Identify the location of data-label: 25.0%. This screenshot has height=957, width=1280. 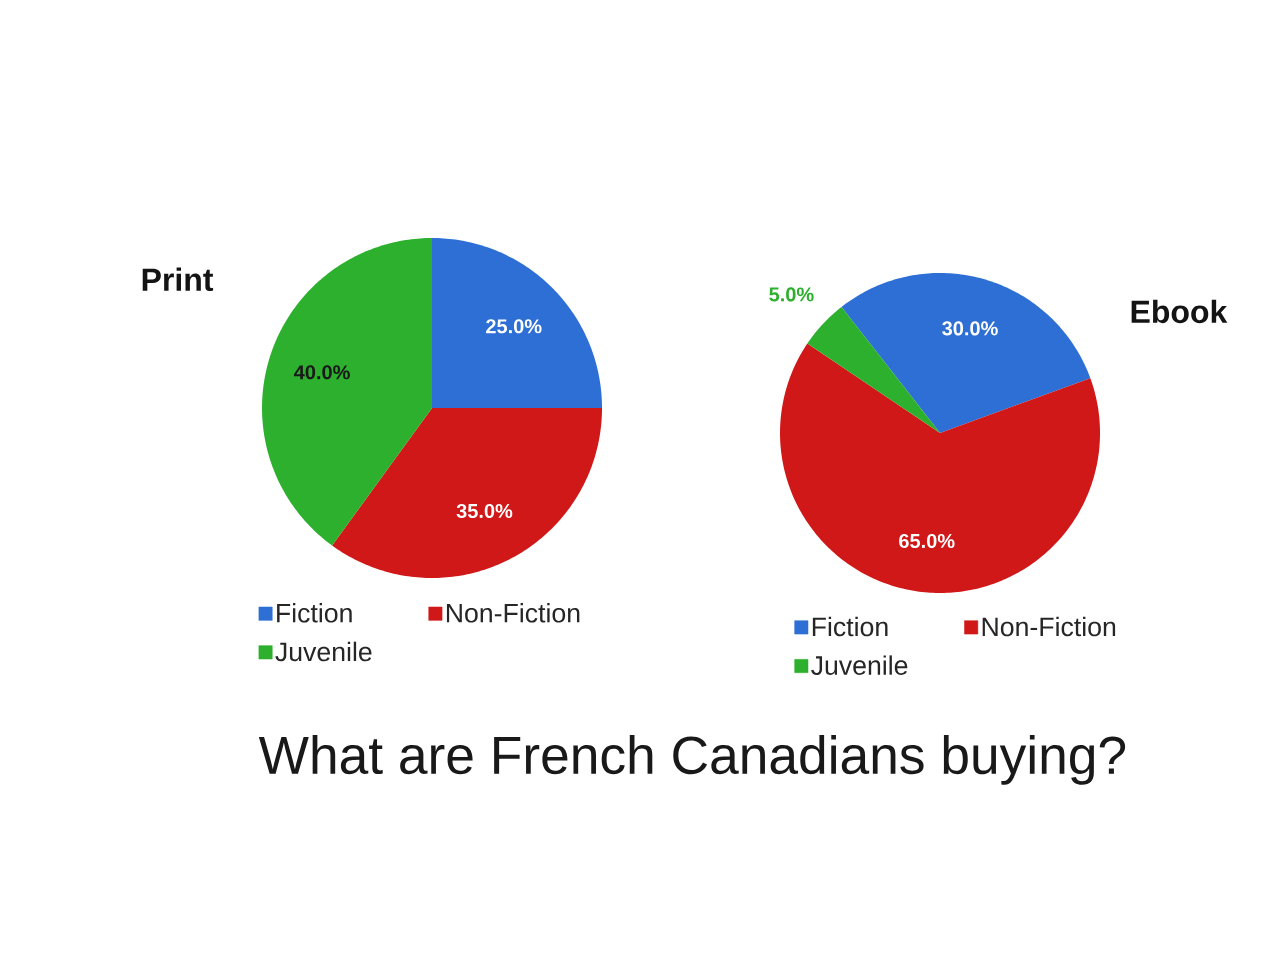
(514, 326).